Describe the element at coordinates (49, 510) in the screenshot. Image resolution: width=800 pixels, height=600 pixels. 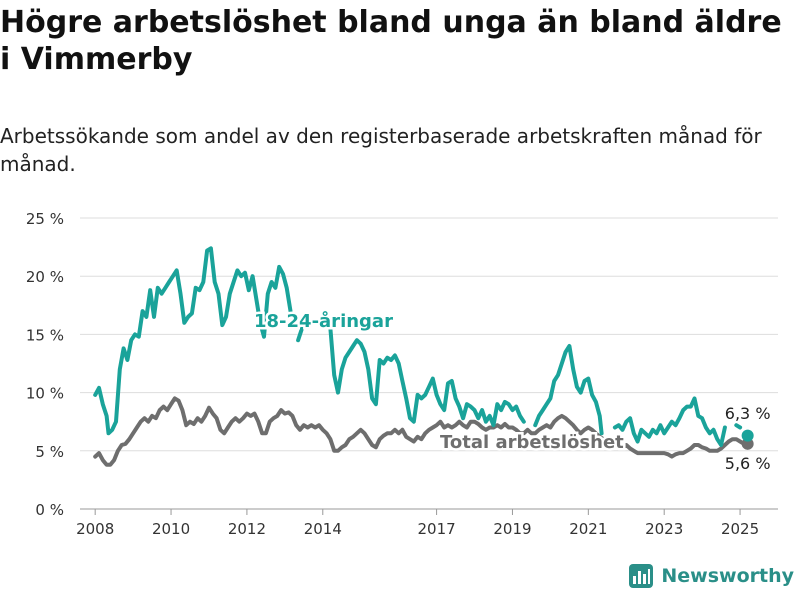
I see `y-tick-label: 0 %` at that location.